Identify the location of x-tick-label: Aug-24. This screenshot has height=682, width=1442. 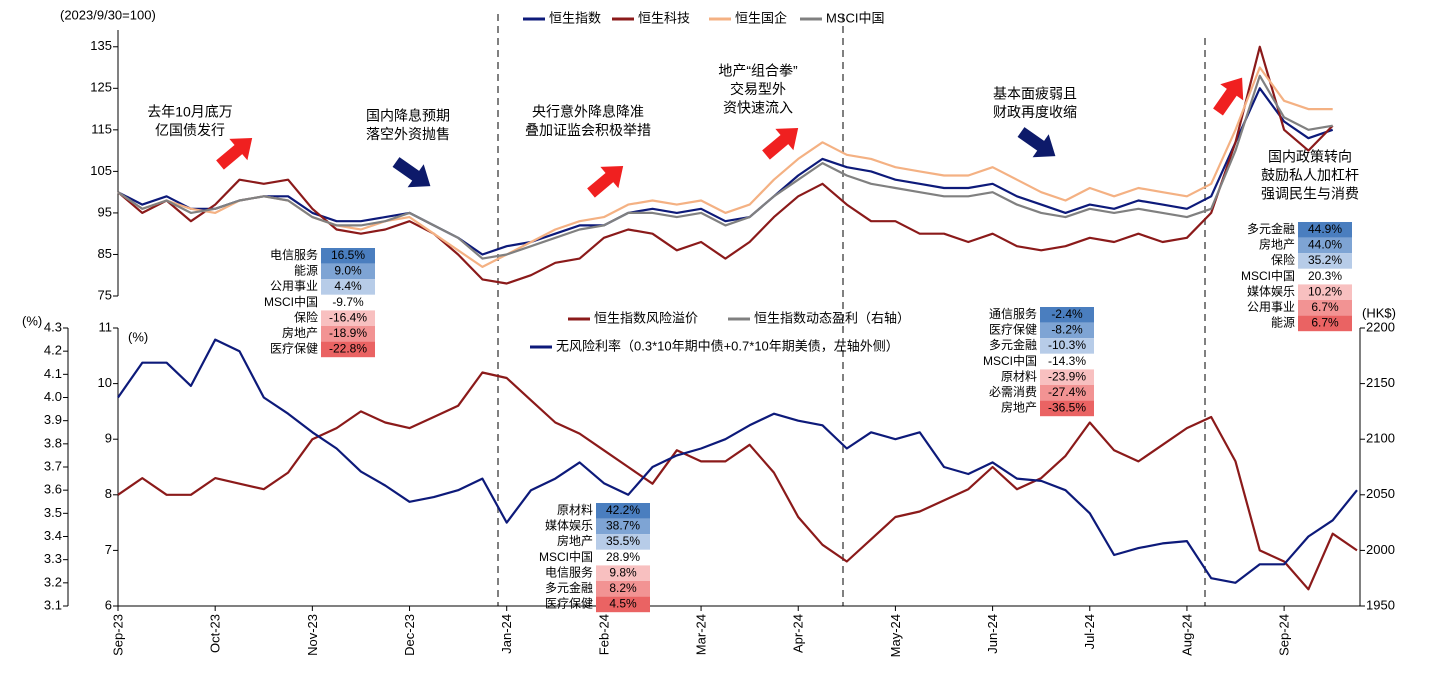
(1186, 635).